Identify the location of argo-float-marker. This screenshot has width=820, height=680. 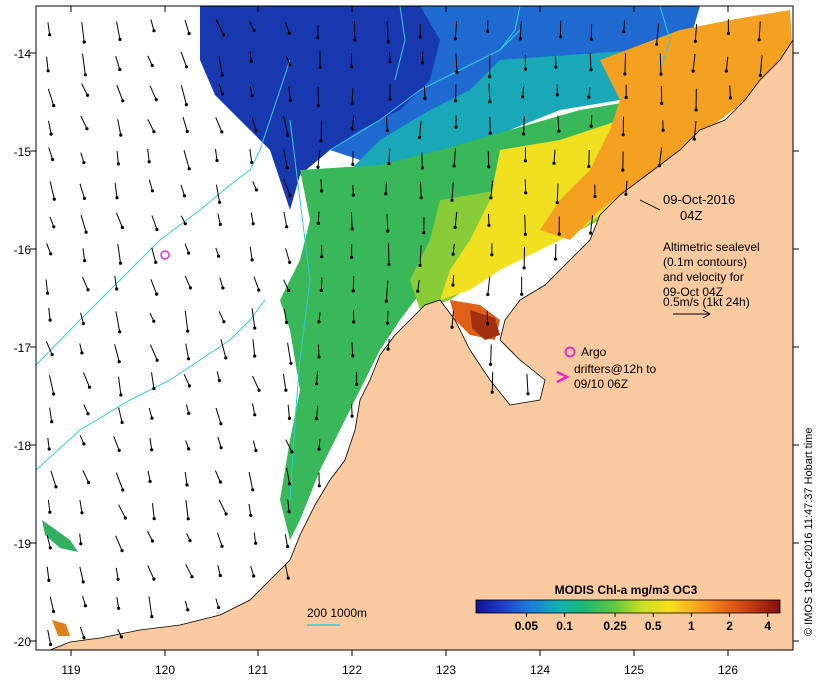
(165, 255).